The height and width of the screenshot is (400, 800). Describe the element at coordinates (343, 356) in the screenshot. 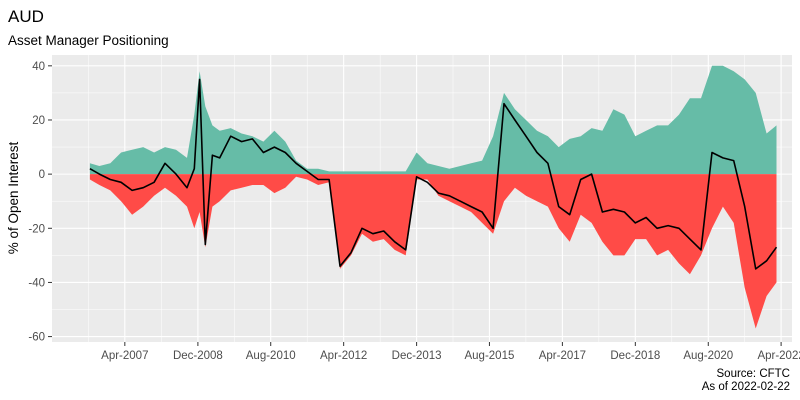

I see `x-tick-label: Apr-2012` at that location.